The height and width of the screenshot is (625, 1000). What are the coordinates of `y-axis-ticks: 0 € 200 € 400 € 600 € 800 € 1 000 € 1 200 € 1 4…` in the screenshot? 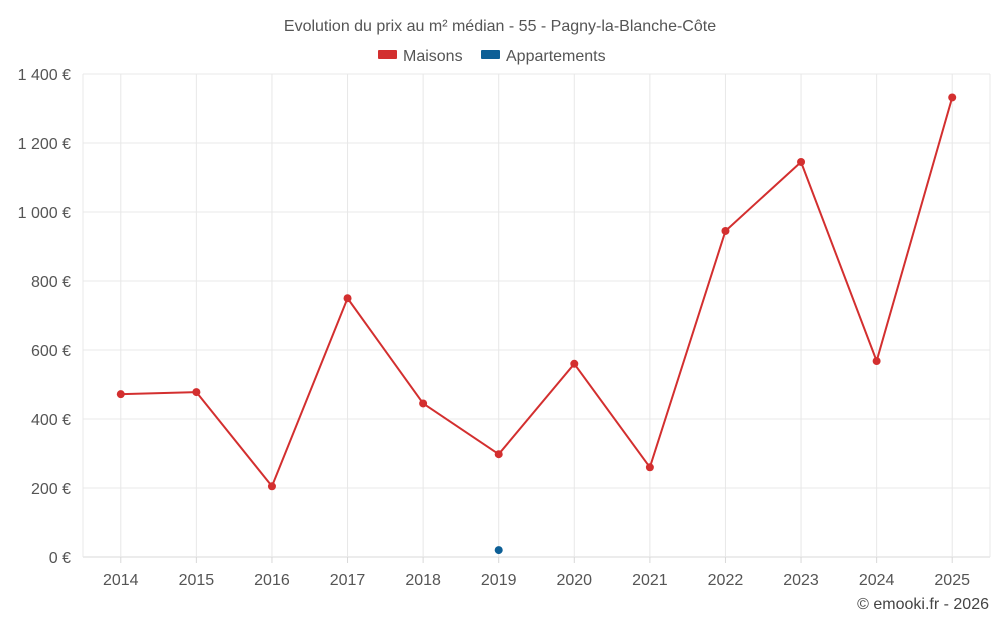 It's located at (44, 317).